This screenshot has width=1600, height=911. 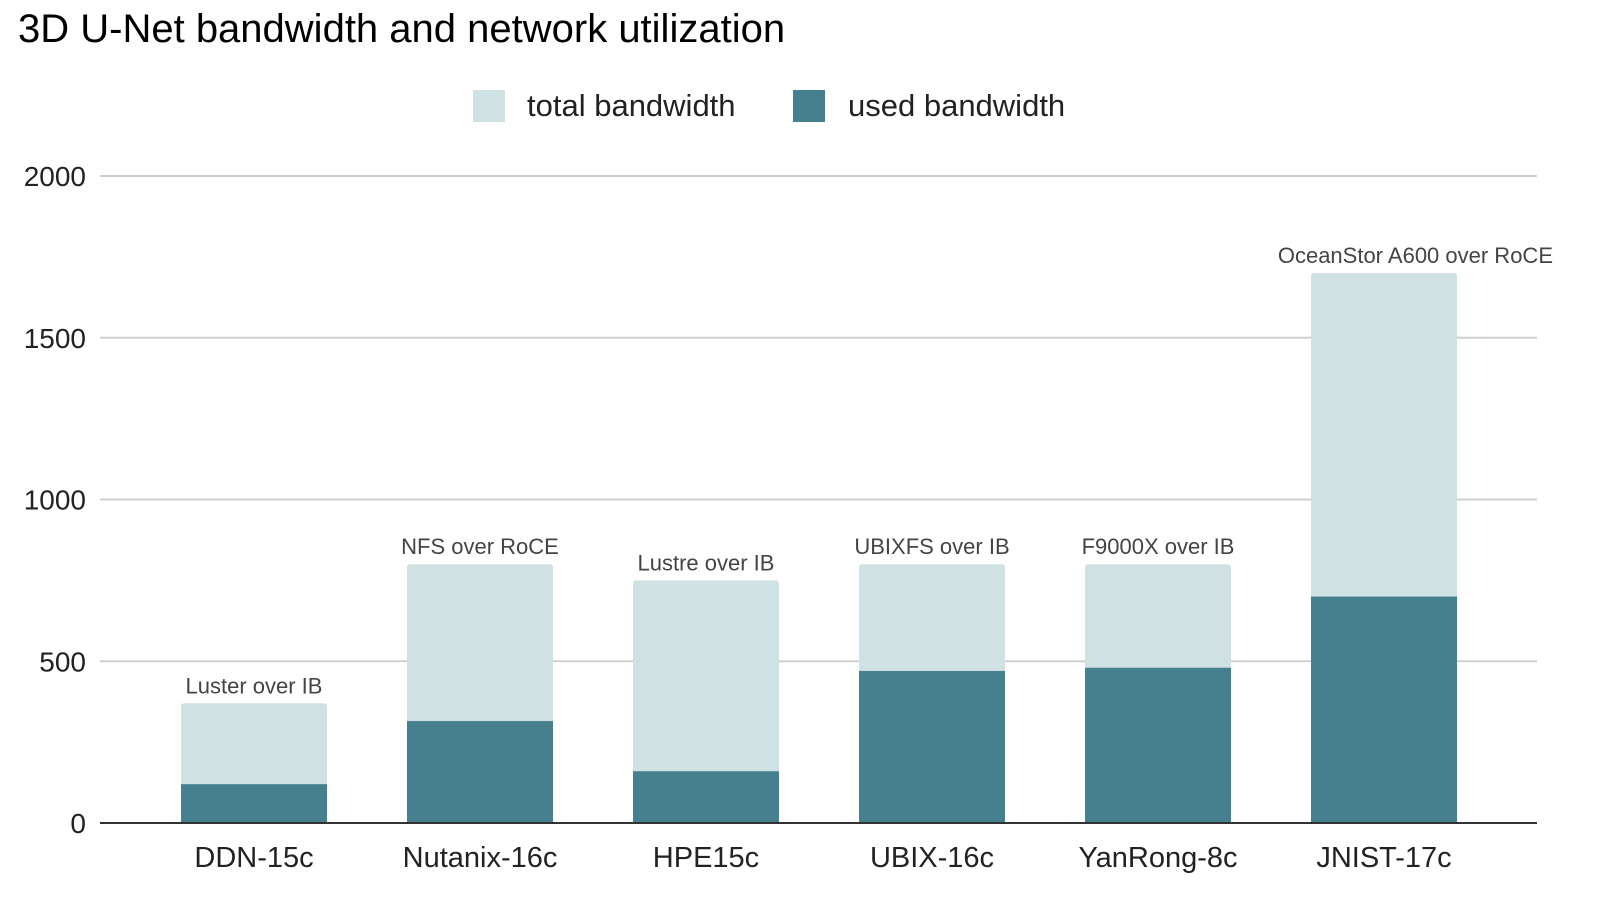 What do you see at coordinates (78, 823) in the screenshot?
I see `y-tick-label: 0` at bounding box center [78, 823].